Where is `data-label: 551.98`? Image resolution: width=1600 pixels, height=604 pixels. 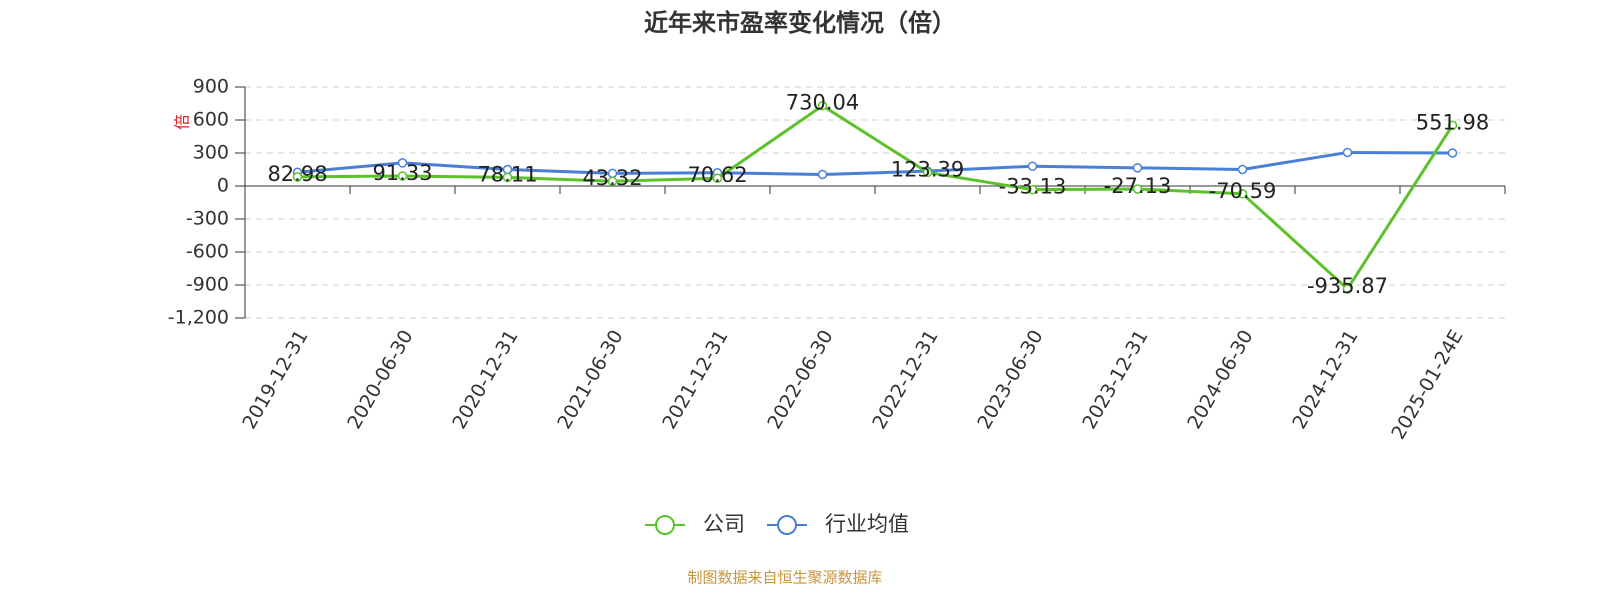 data-label: 551.98 is located at coordinates (1452, 122).